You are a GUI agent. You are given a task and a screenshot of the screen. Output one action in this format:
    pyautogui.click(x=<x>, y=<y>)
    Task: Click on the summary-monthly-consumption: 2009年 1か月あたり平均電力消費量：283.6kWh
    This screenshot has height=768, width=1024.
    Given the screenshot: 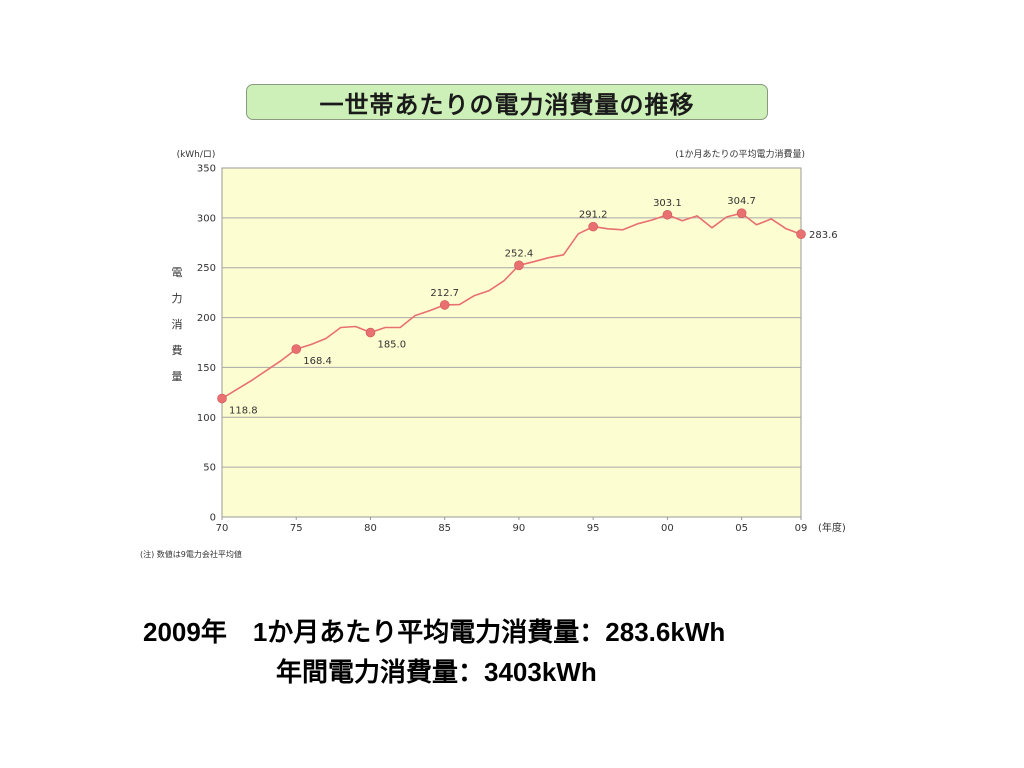 What is the action you would take?
    pyautogui.click(x=434, y=632)
    